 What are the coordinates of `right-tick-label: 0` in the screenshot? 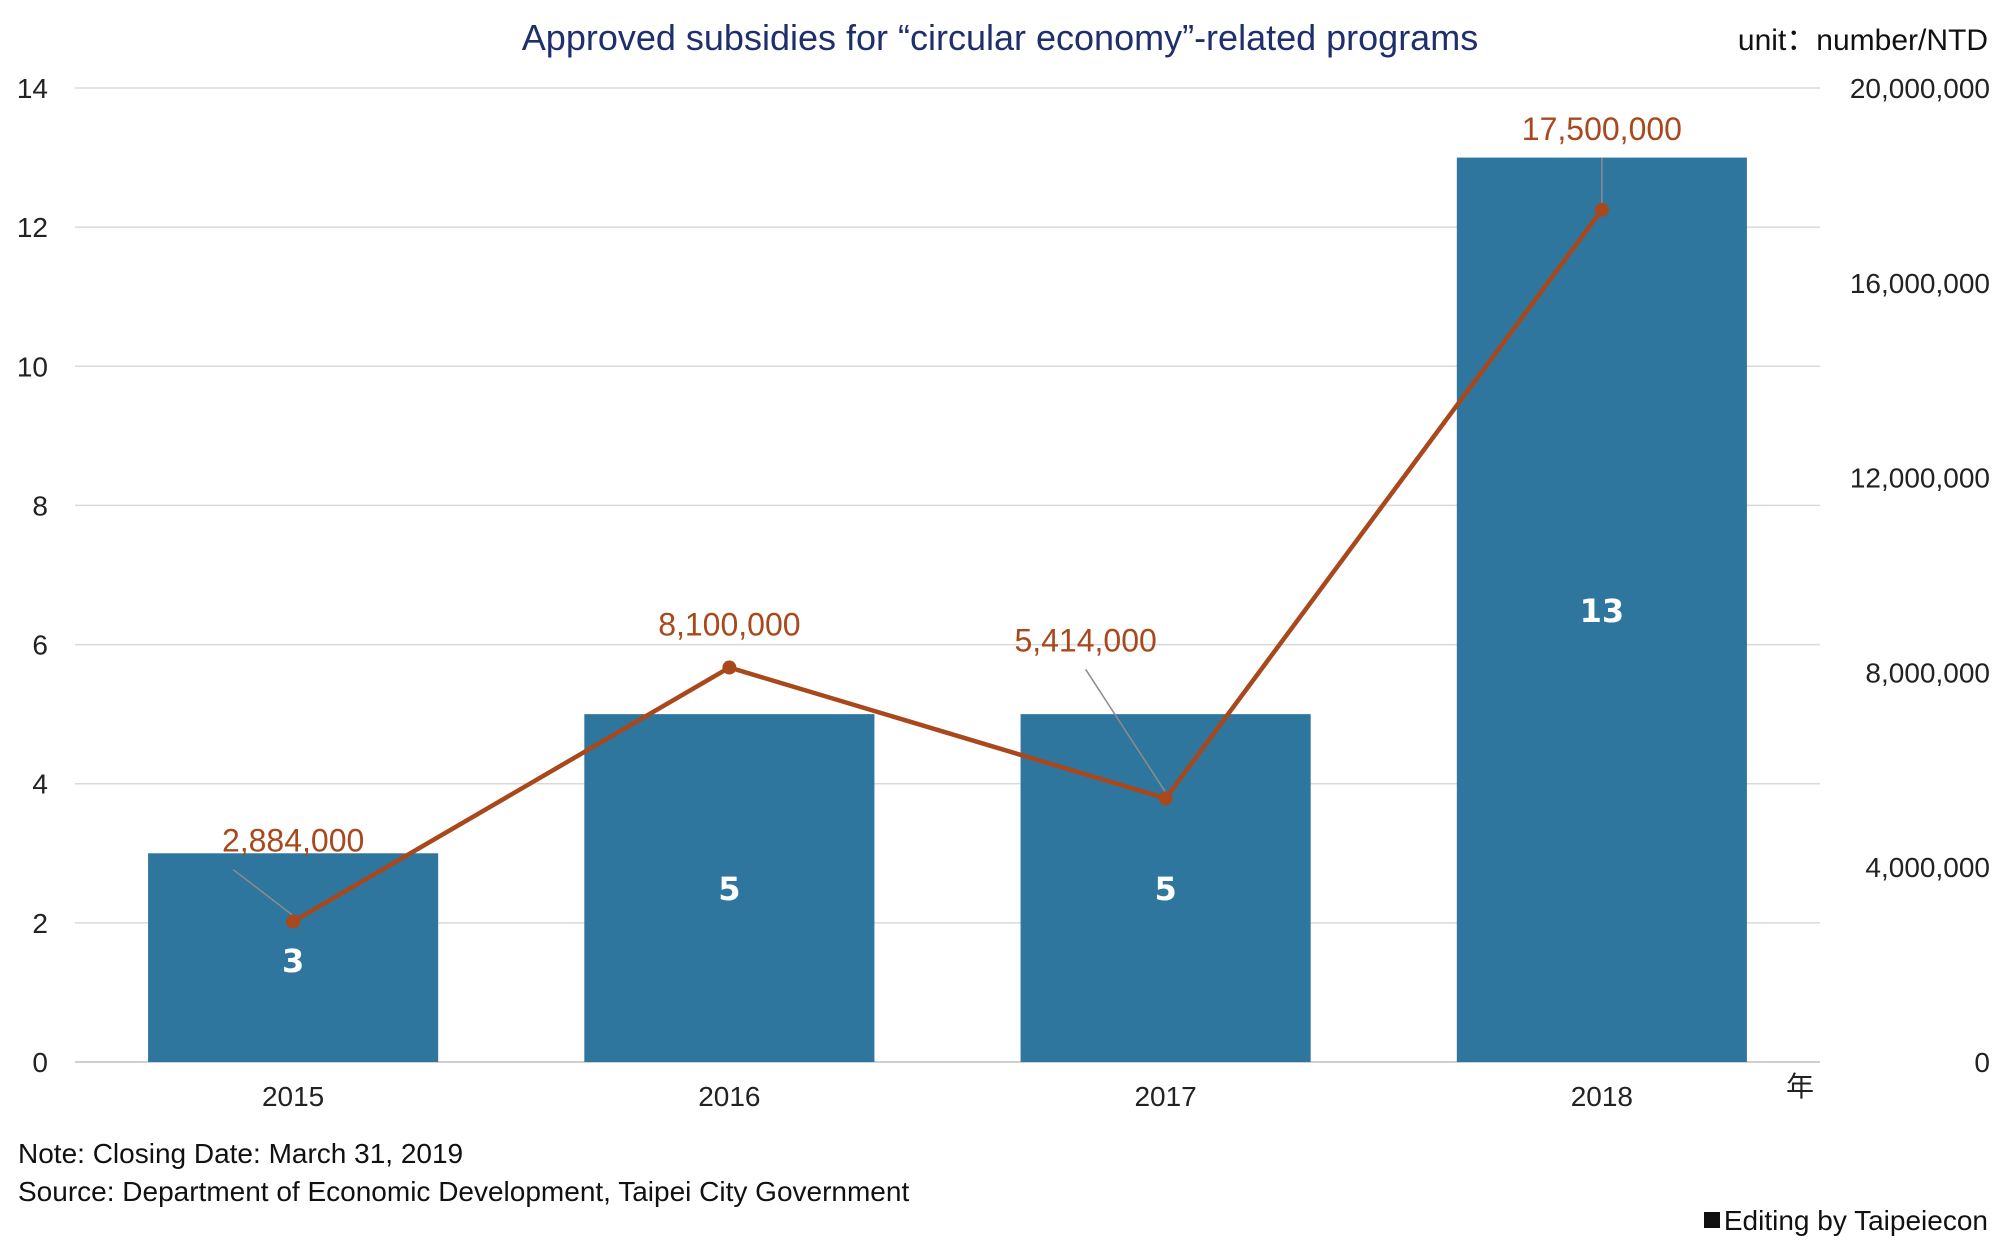 It's located at (1982, 1062).